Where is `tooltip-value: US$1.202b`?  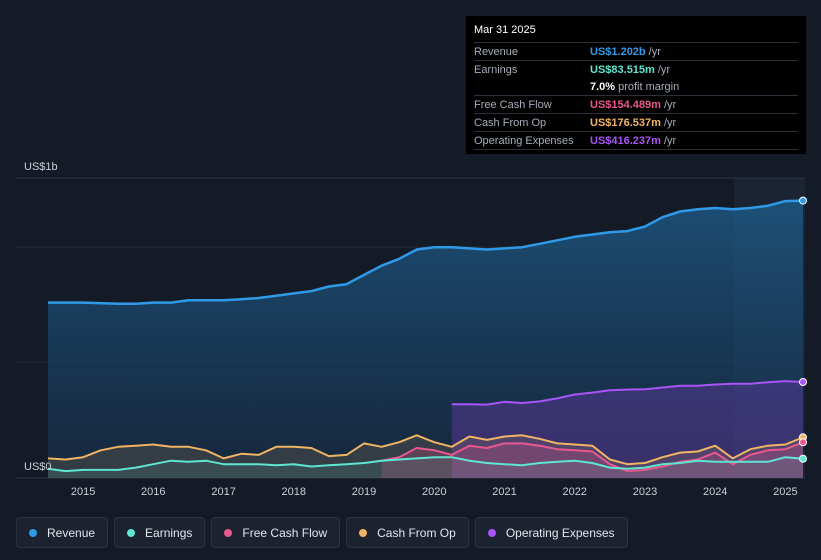 tooltip-value: US$1.202b is located at coordinates (618, 51).